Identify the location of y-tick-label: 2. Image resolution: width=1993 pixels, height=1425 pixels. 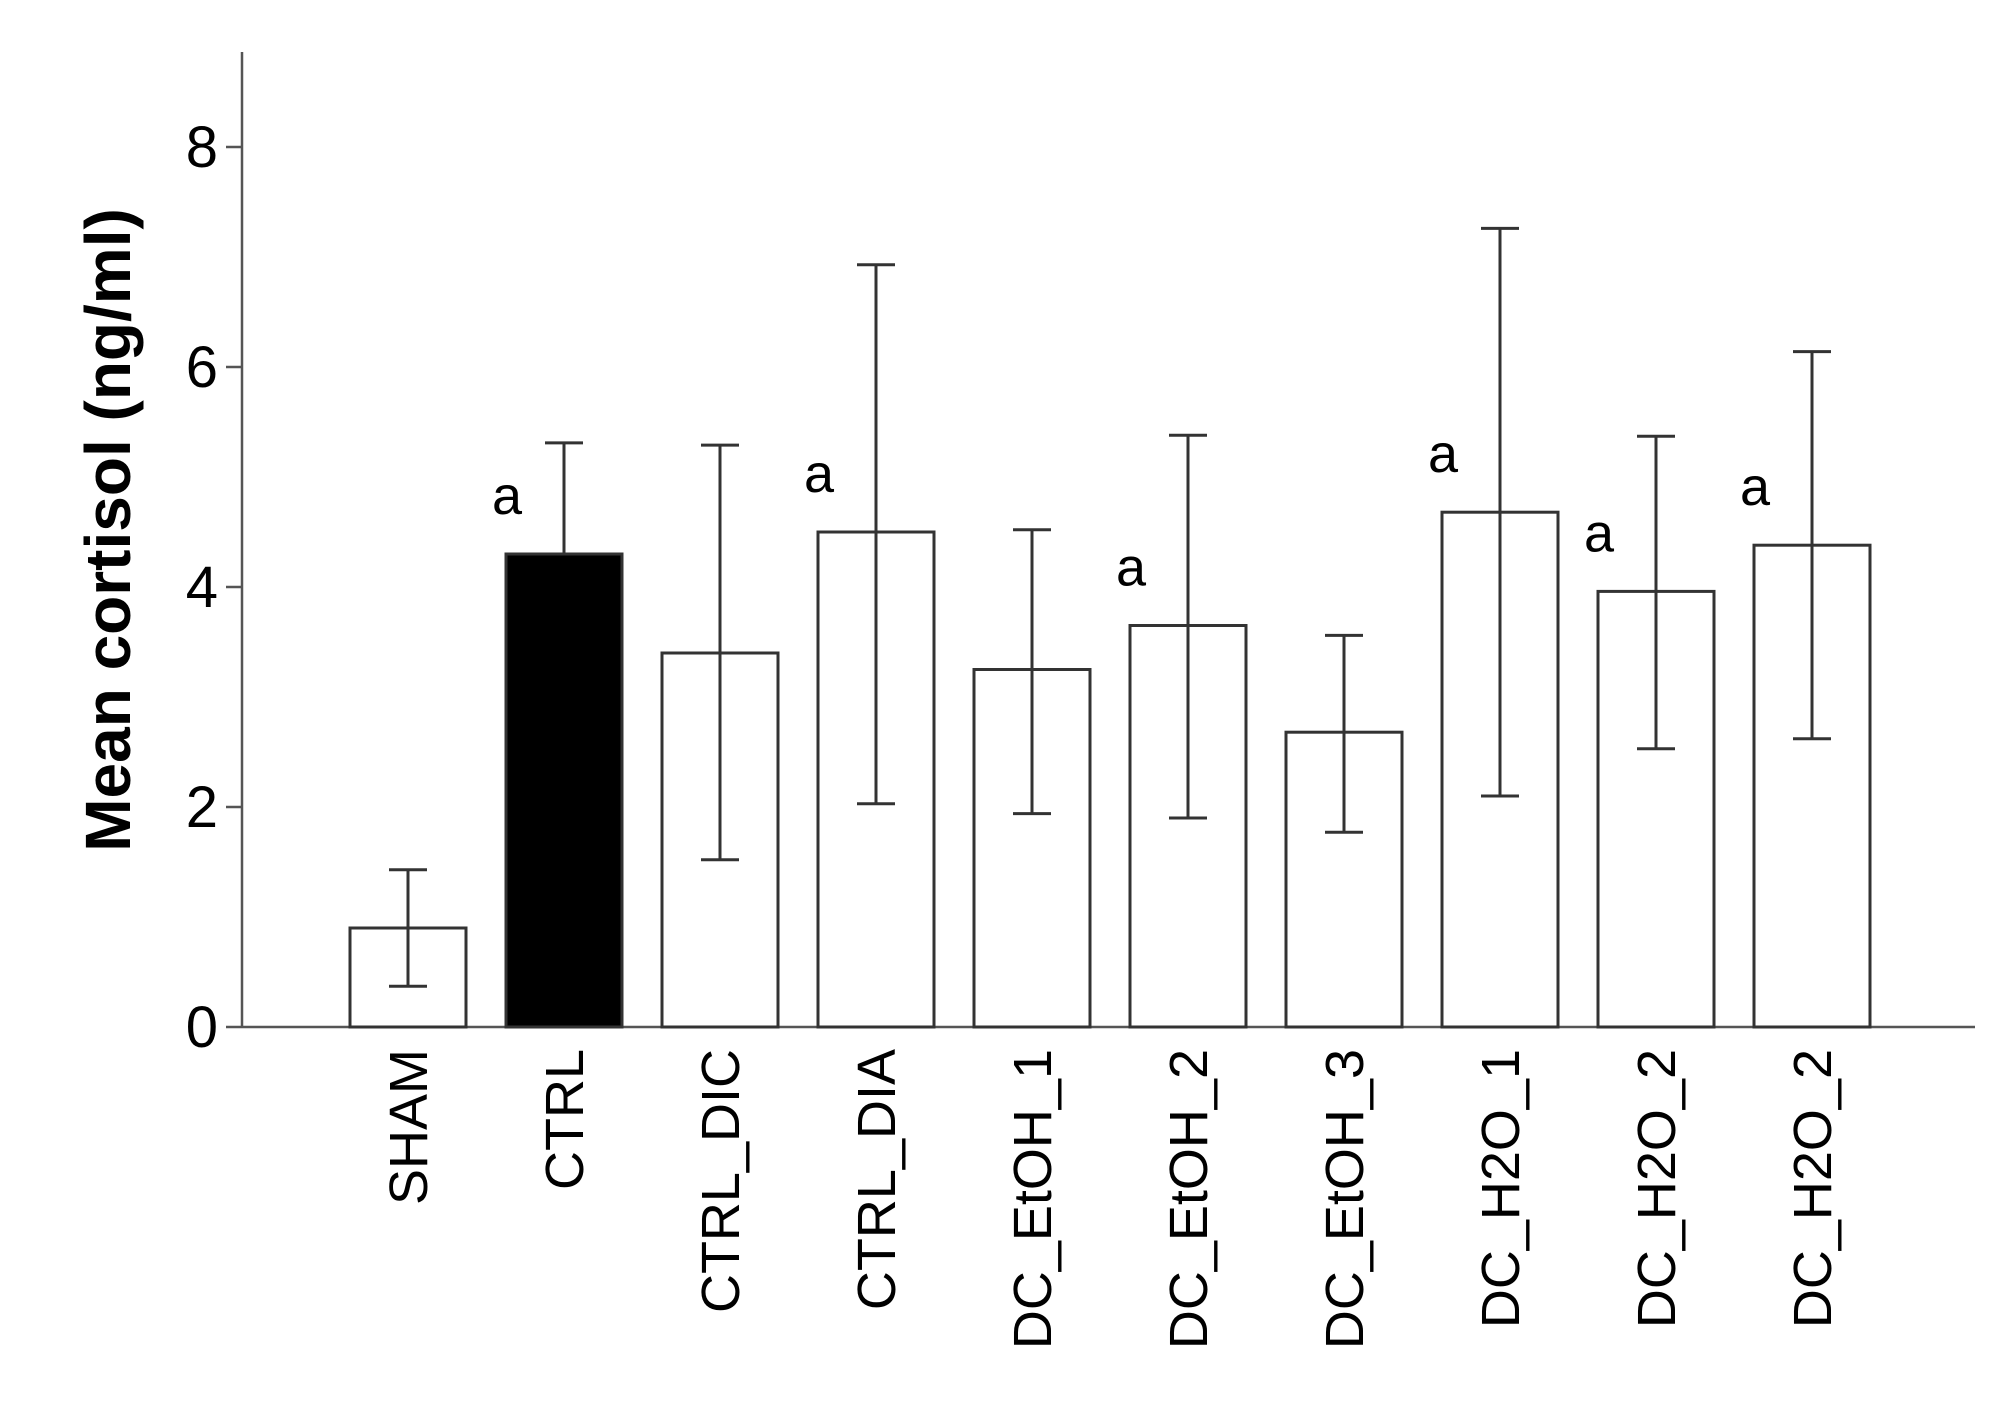
(202, 807).